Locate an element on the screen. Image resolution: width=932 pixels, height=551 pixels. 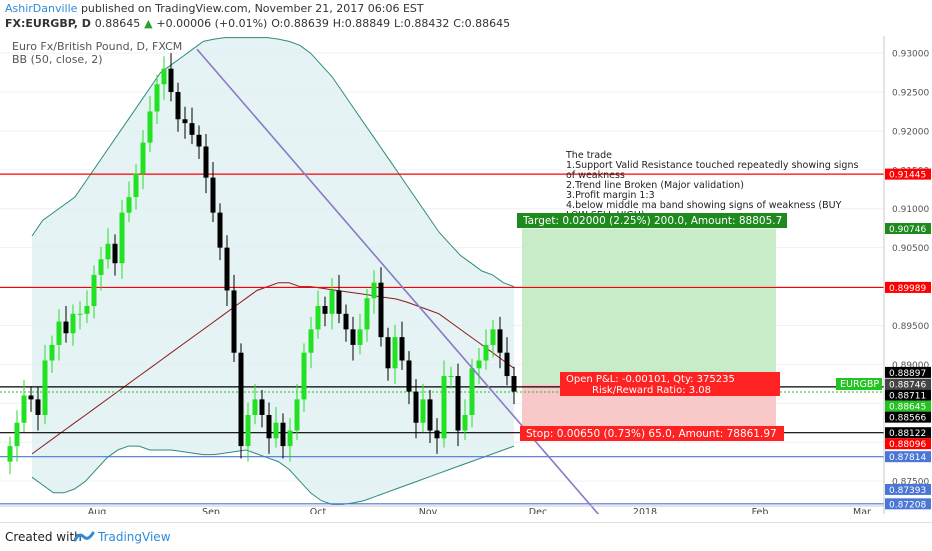
level-price-label: 0.88746 is located at coordinates (907, 386).